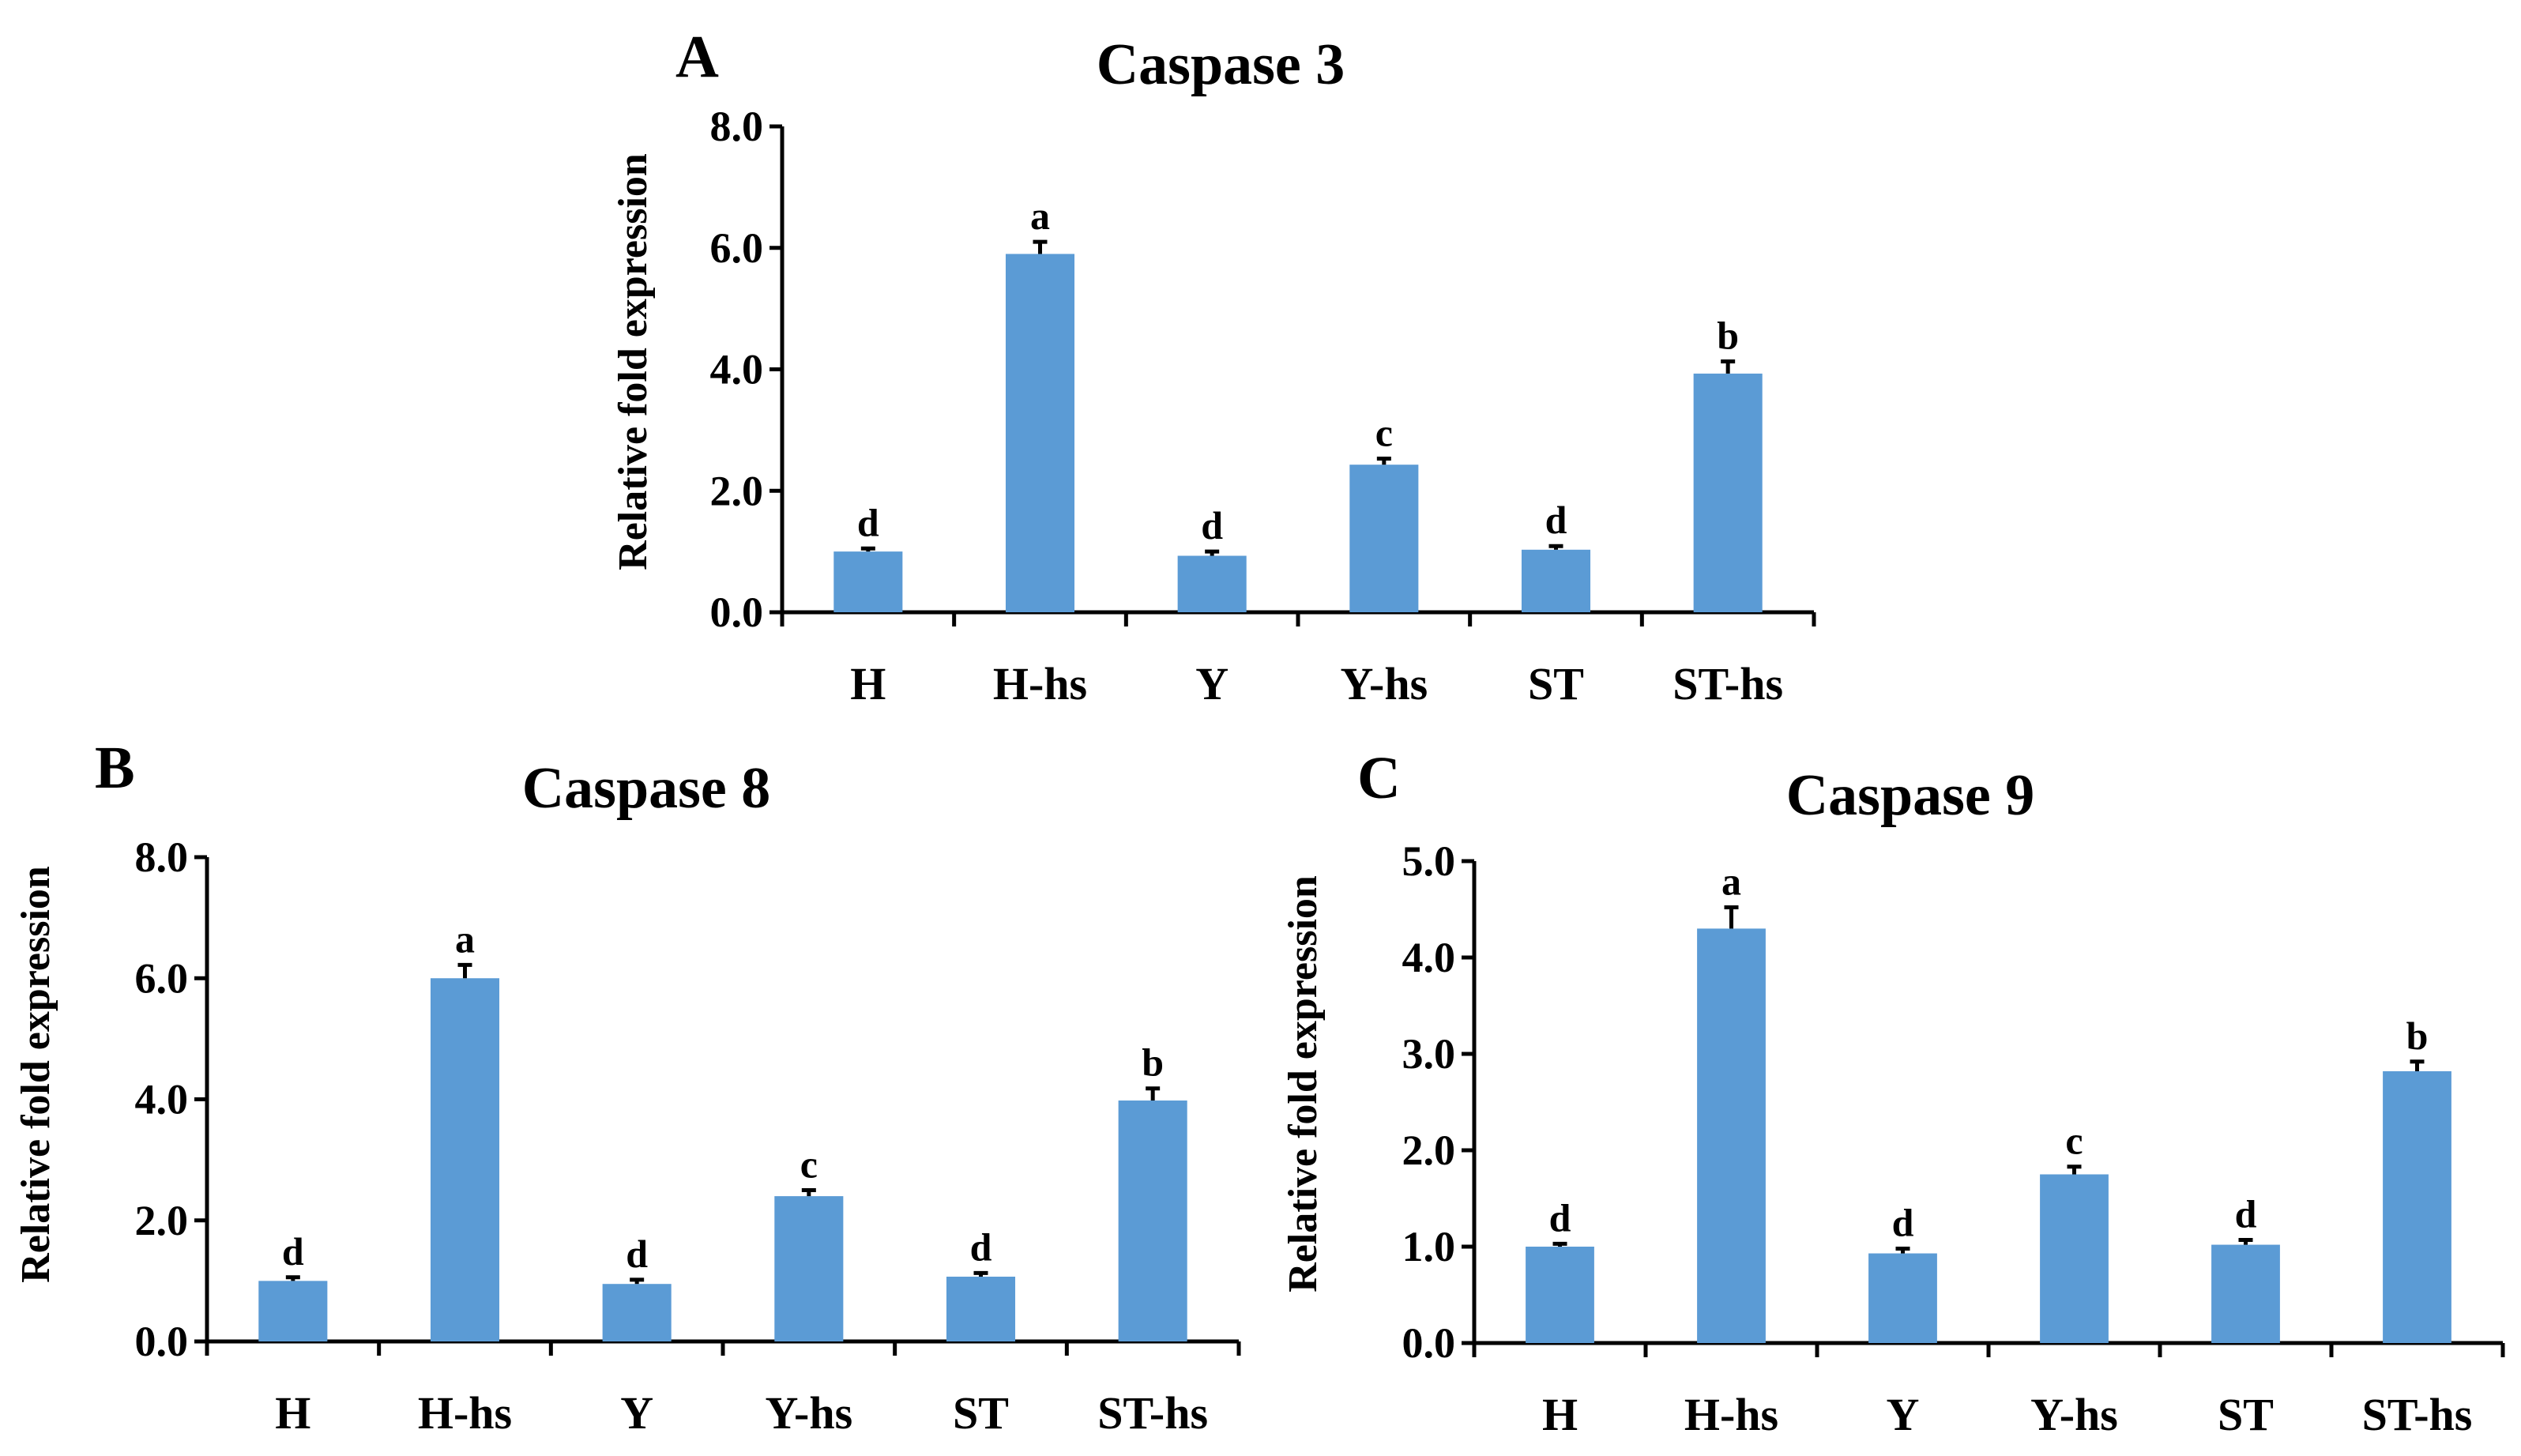 This screenshot has height=1456, width=2521. I want to click on y-tick-label: 3.0, so click(1429, 1054).